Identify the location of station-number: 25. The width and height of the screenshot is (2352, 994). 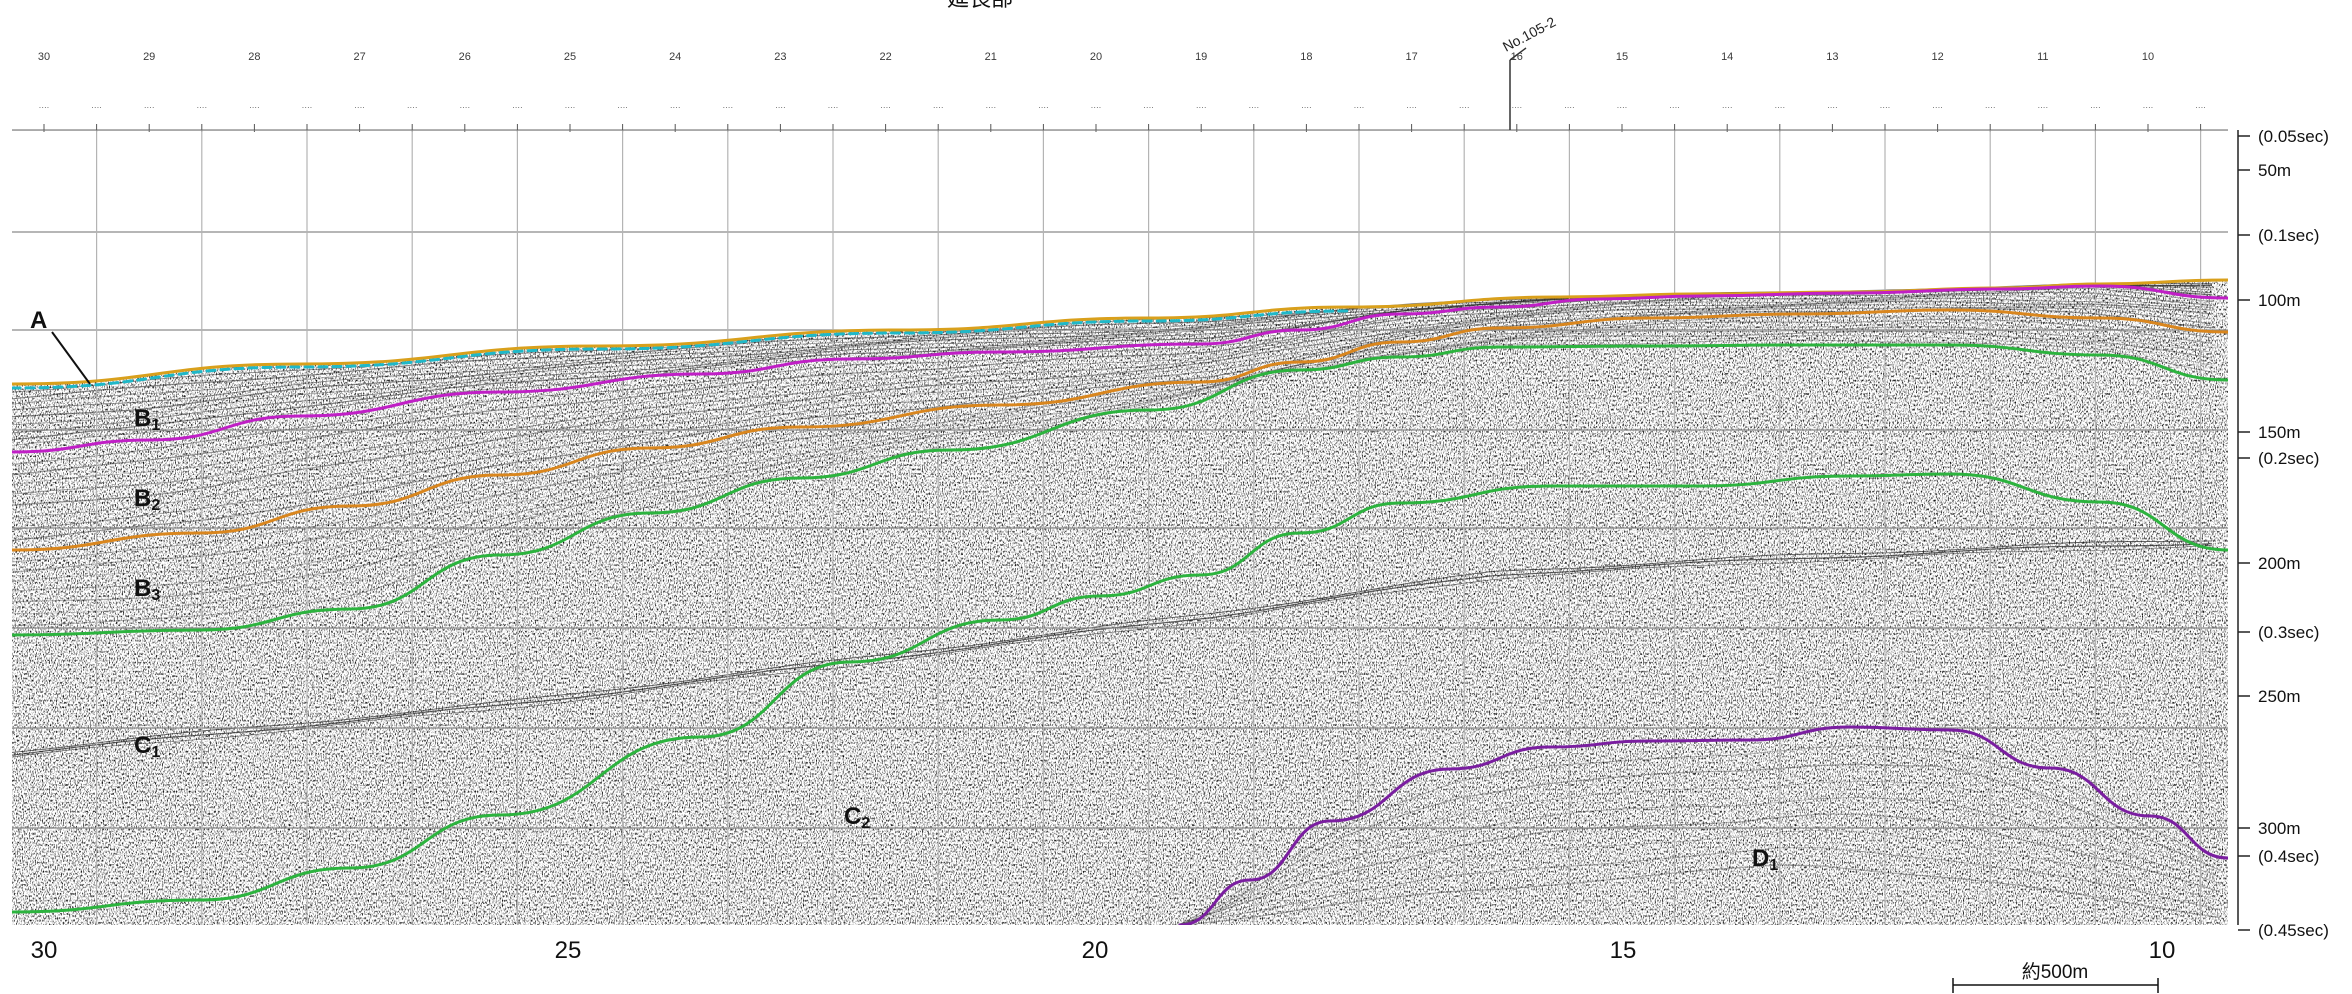
(570, 57).